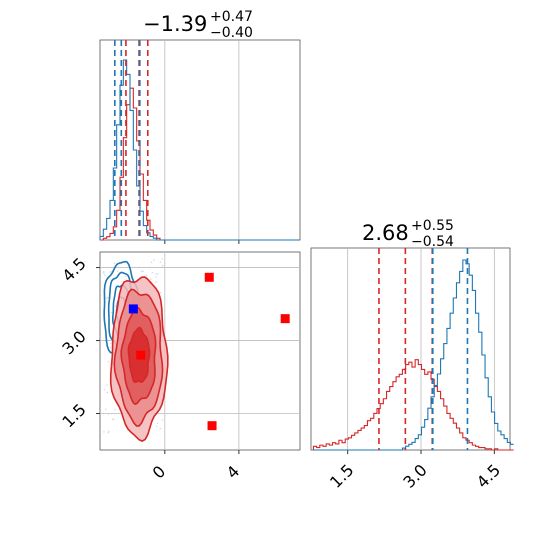  I want to click on xtick-label-param2-0: 1.5, so click(341, 475).